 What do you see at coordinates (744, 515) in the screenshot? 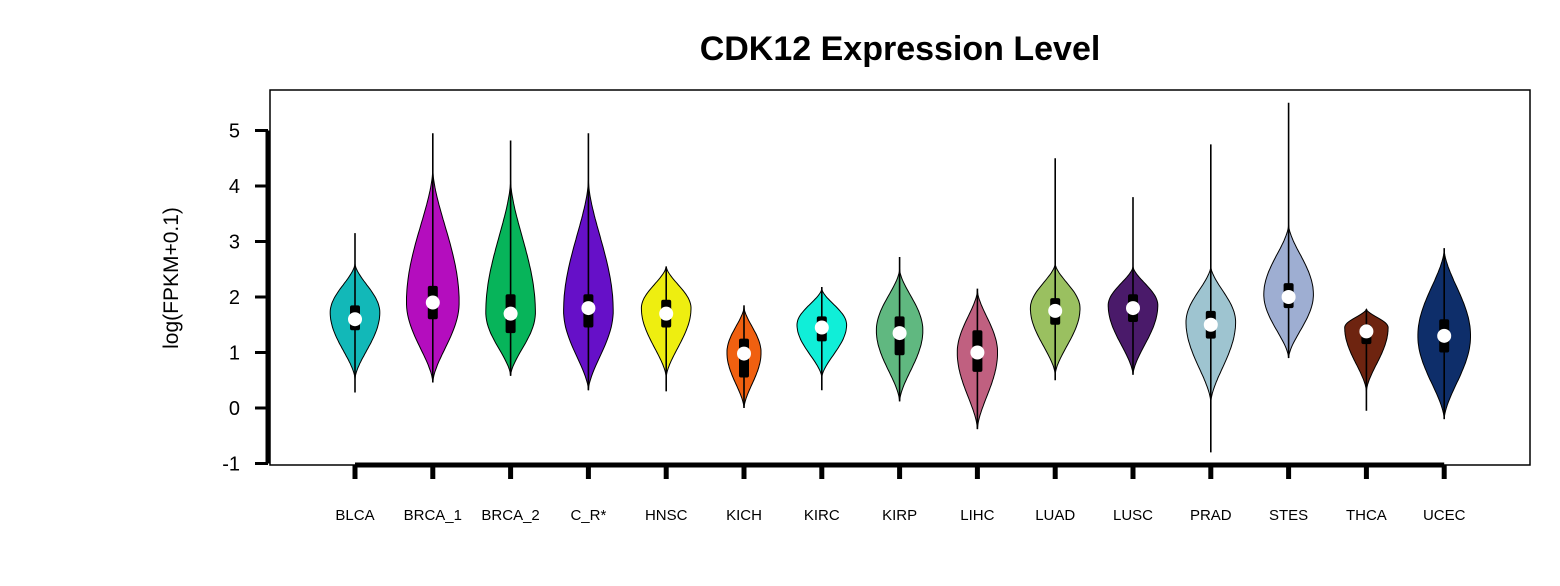
I see `x-tick-label: KICH` at bounding box center [744, 515].